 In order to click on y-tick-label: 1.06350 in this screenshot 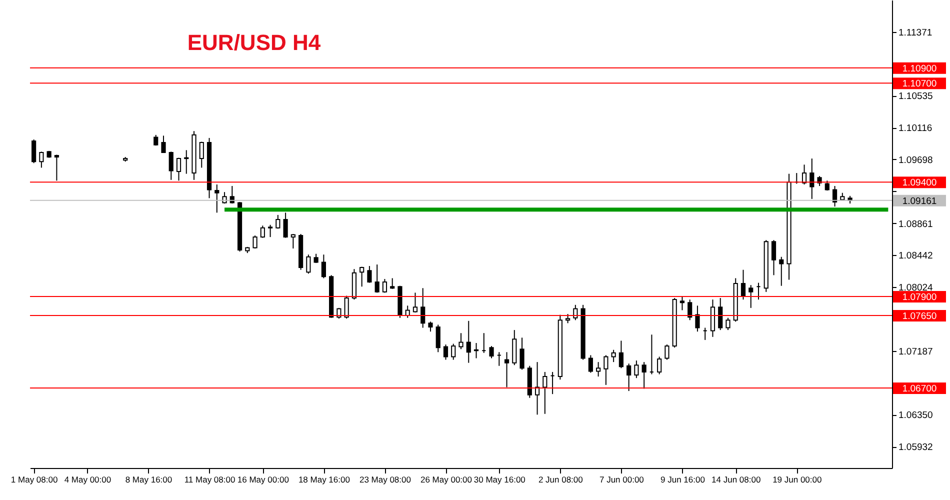, I will do `click(915, 416)`.